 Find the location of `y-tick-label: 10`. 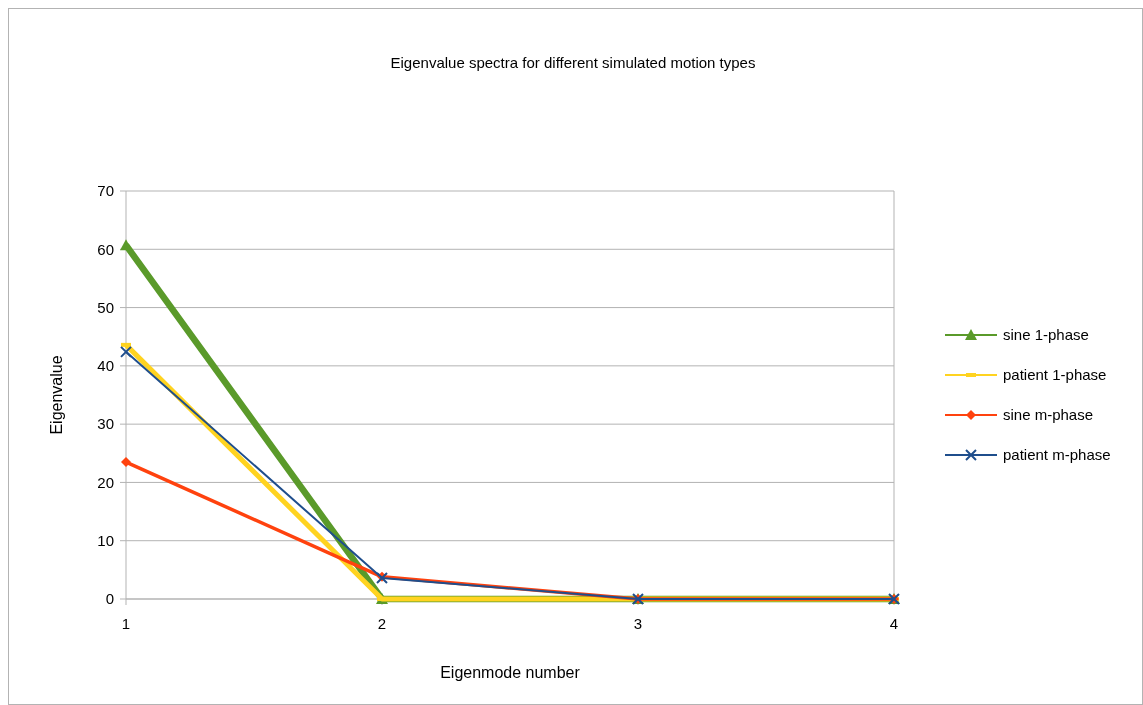

y-tick-label: 10 is located at coordinates (105, 540).